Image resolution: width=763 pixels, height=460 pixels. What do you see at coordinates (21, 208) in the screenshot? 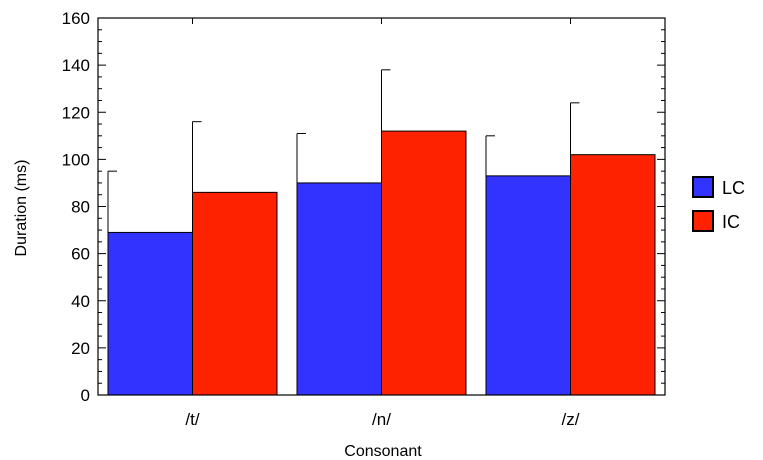
I see `y-axis-label: Duration (ms)` at bounding box center [21, 208].